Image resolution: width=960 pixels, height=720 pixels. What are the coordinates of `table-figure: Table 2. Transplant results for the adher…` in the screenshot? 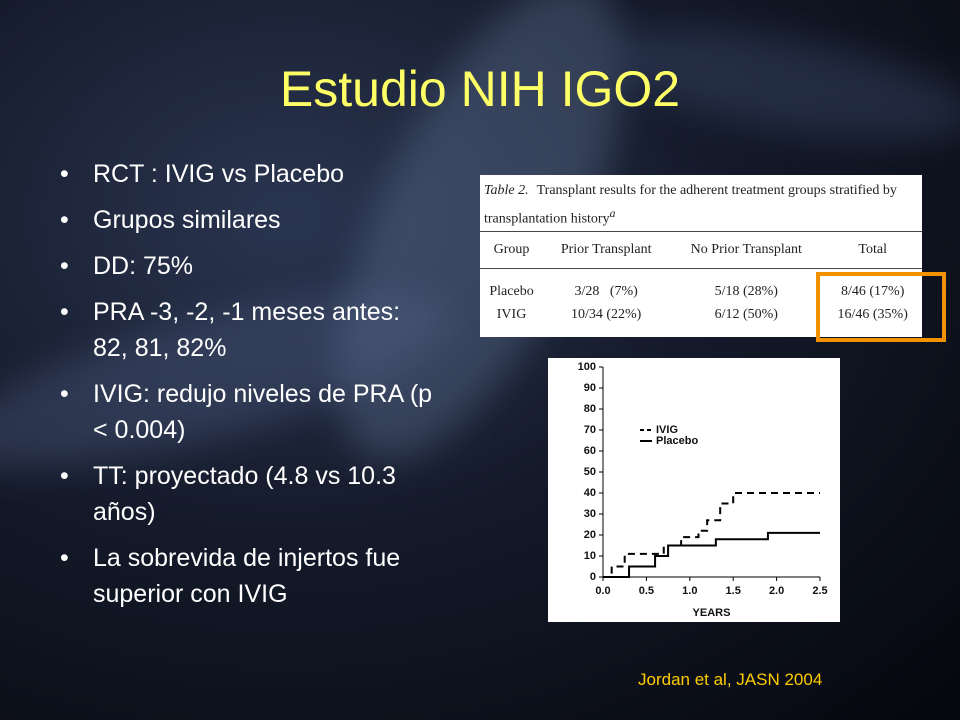 It's located at (701, 256).